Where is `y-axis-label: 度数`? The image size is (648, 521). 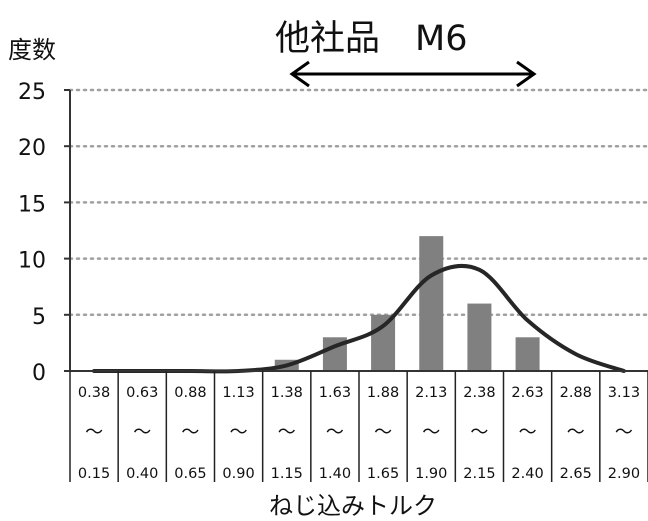
y-axis-label: 度数 is located at coordinates (32, 50).